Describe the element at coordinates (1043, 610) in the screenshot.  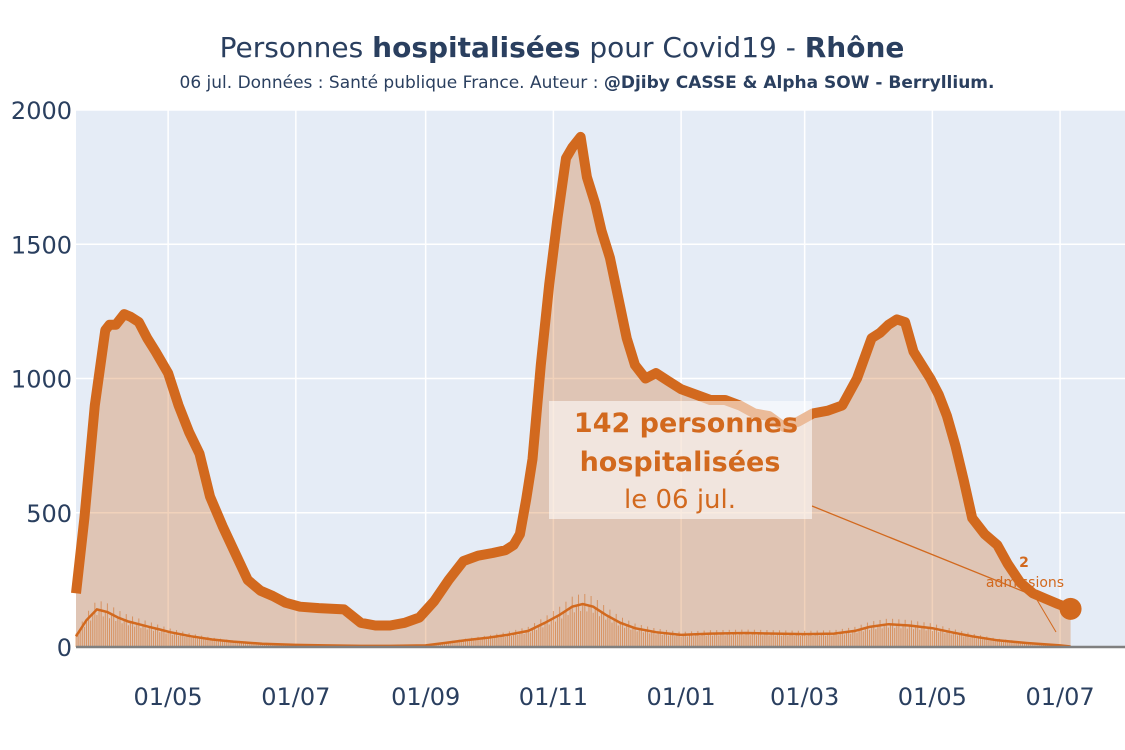
I see `admissions-arrow` at that location.